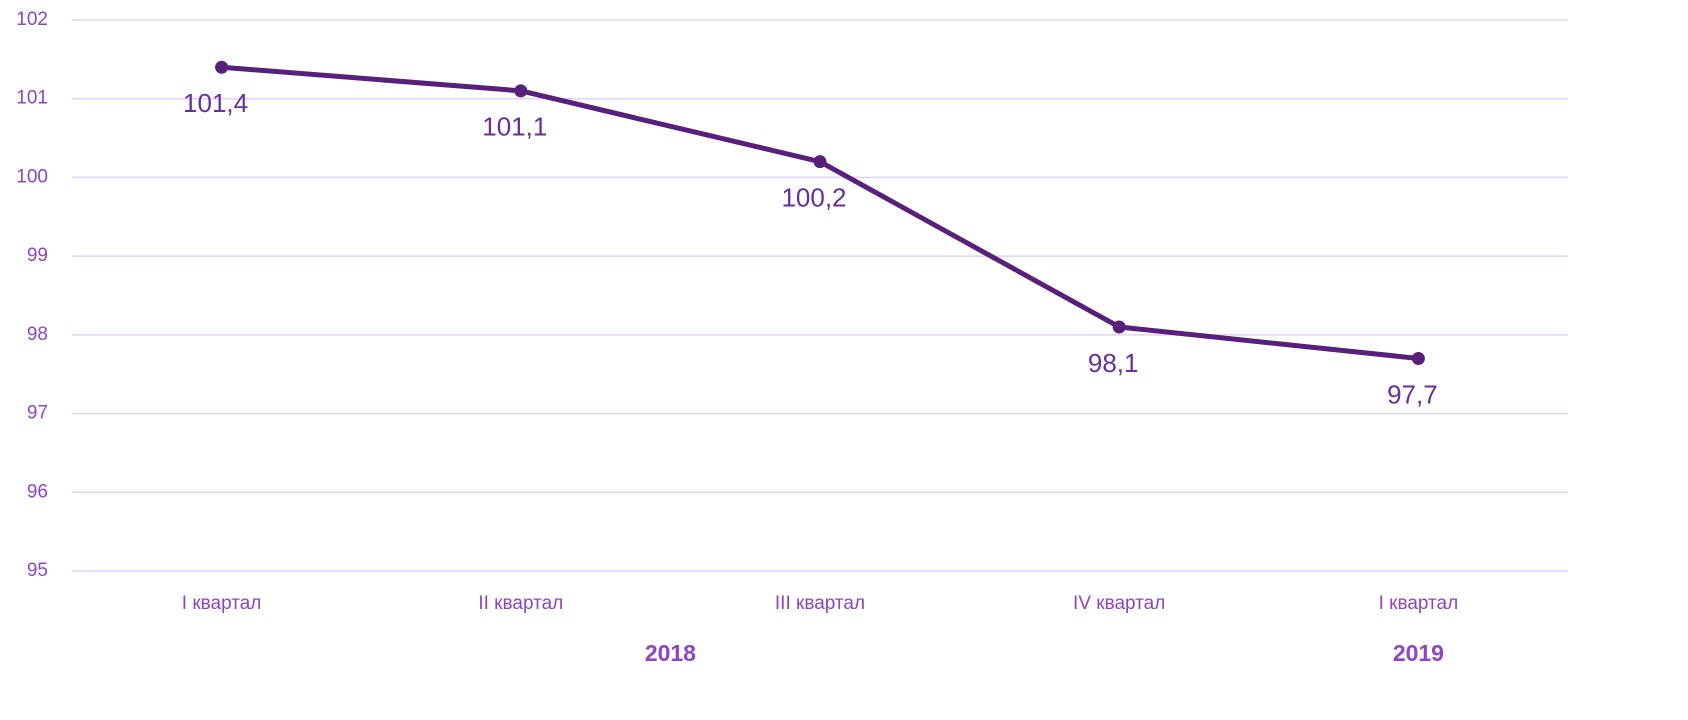  What do you see at coordinates (670, 653) in the screenshot?
I see `year-label: 2018` at bounding box center [670, 653].